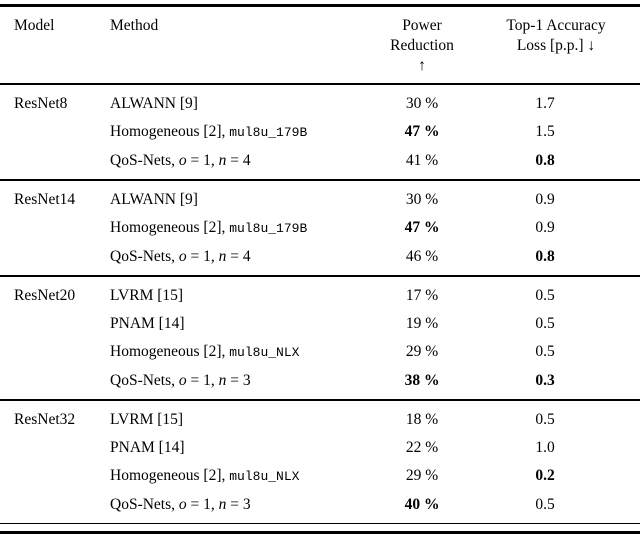  What do you see at coordinates (422, 25) in the screenshot?
I see `power-header-line1: Power` at bounding box center [422, 25].